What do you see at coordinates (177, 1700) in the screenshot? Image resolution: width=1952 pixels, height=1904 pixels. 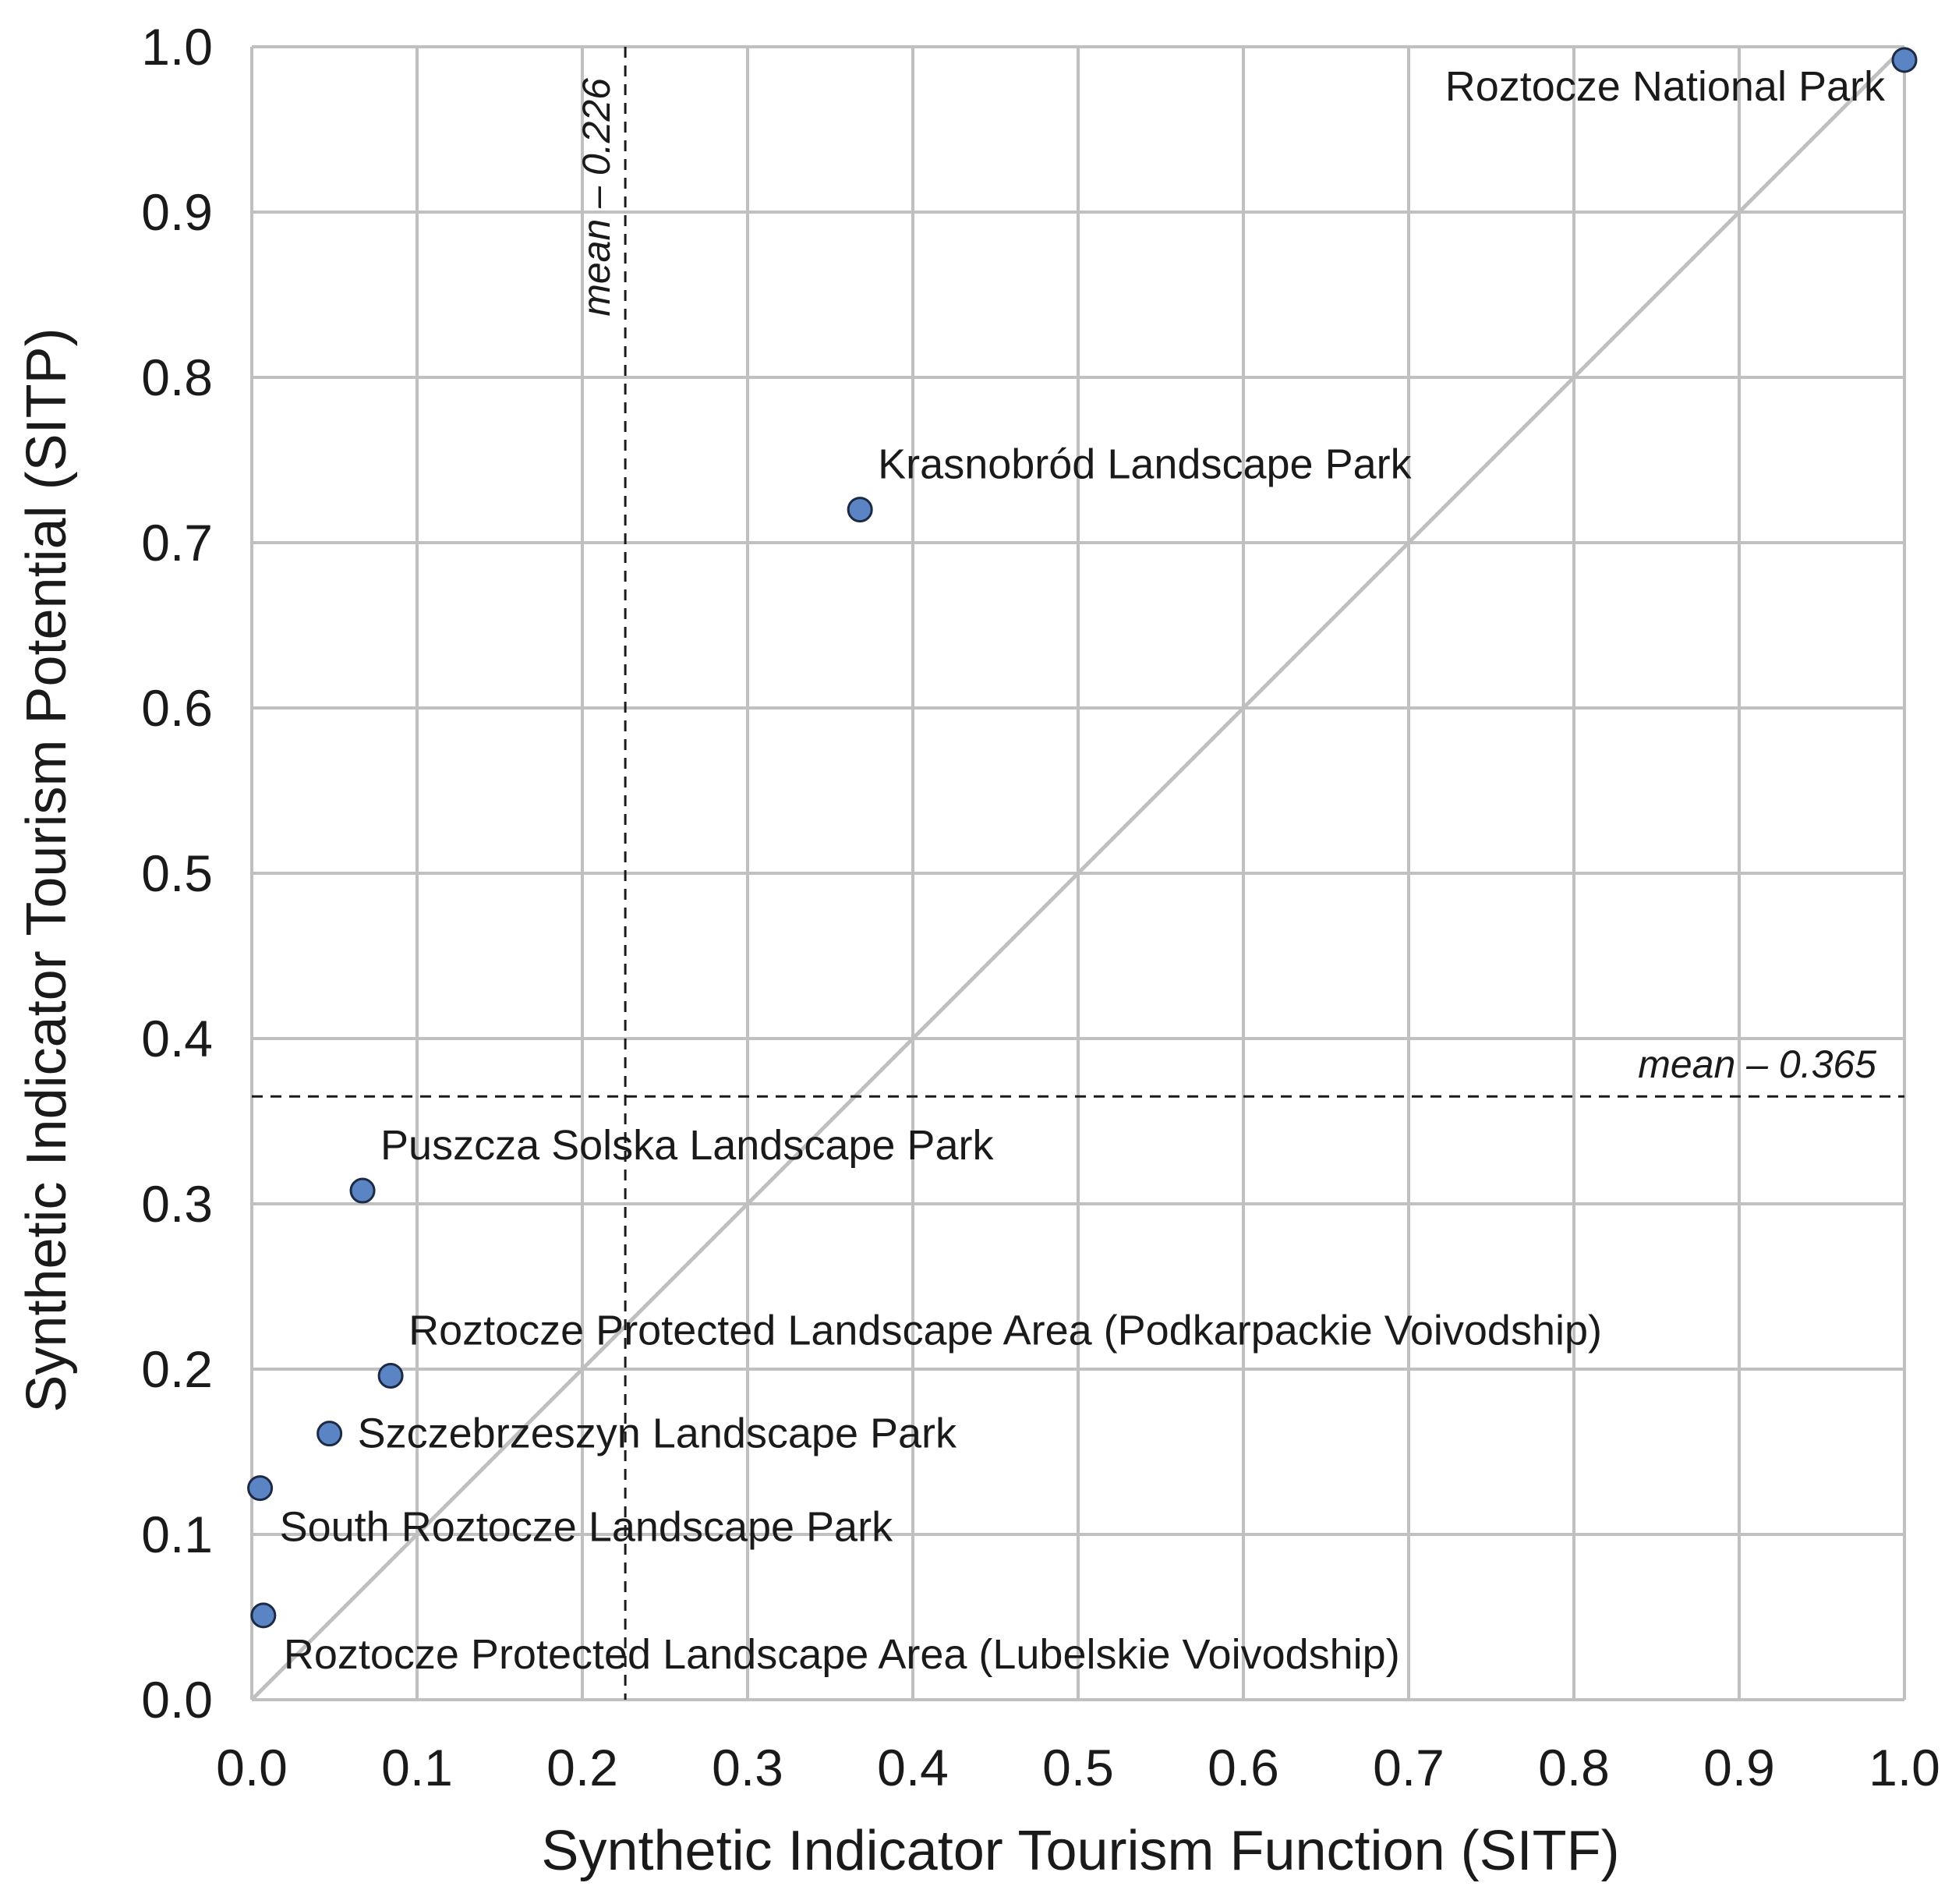 I see `y-tick-label: 0.0` at bounding box center [177, 1700].